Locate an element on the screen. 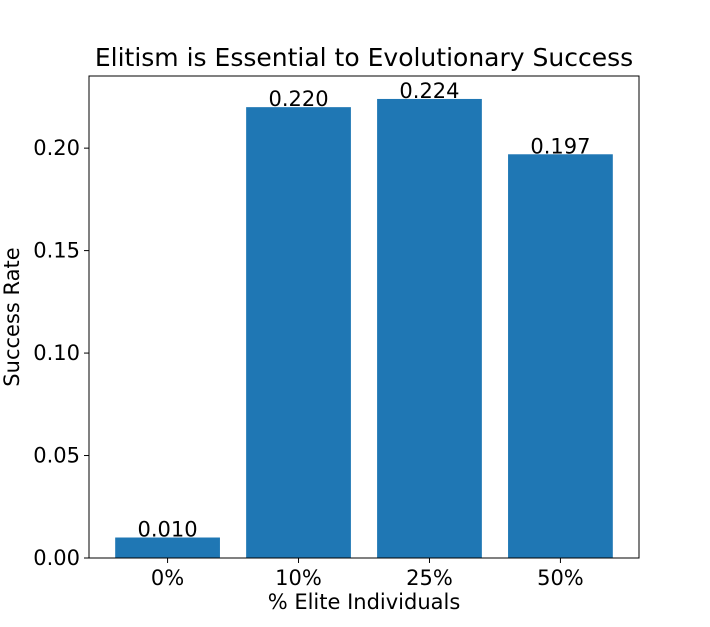  bar-value-label: 0.010 is located at coordinates (168, 530).